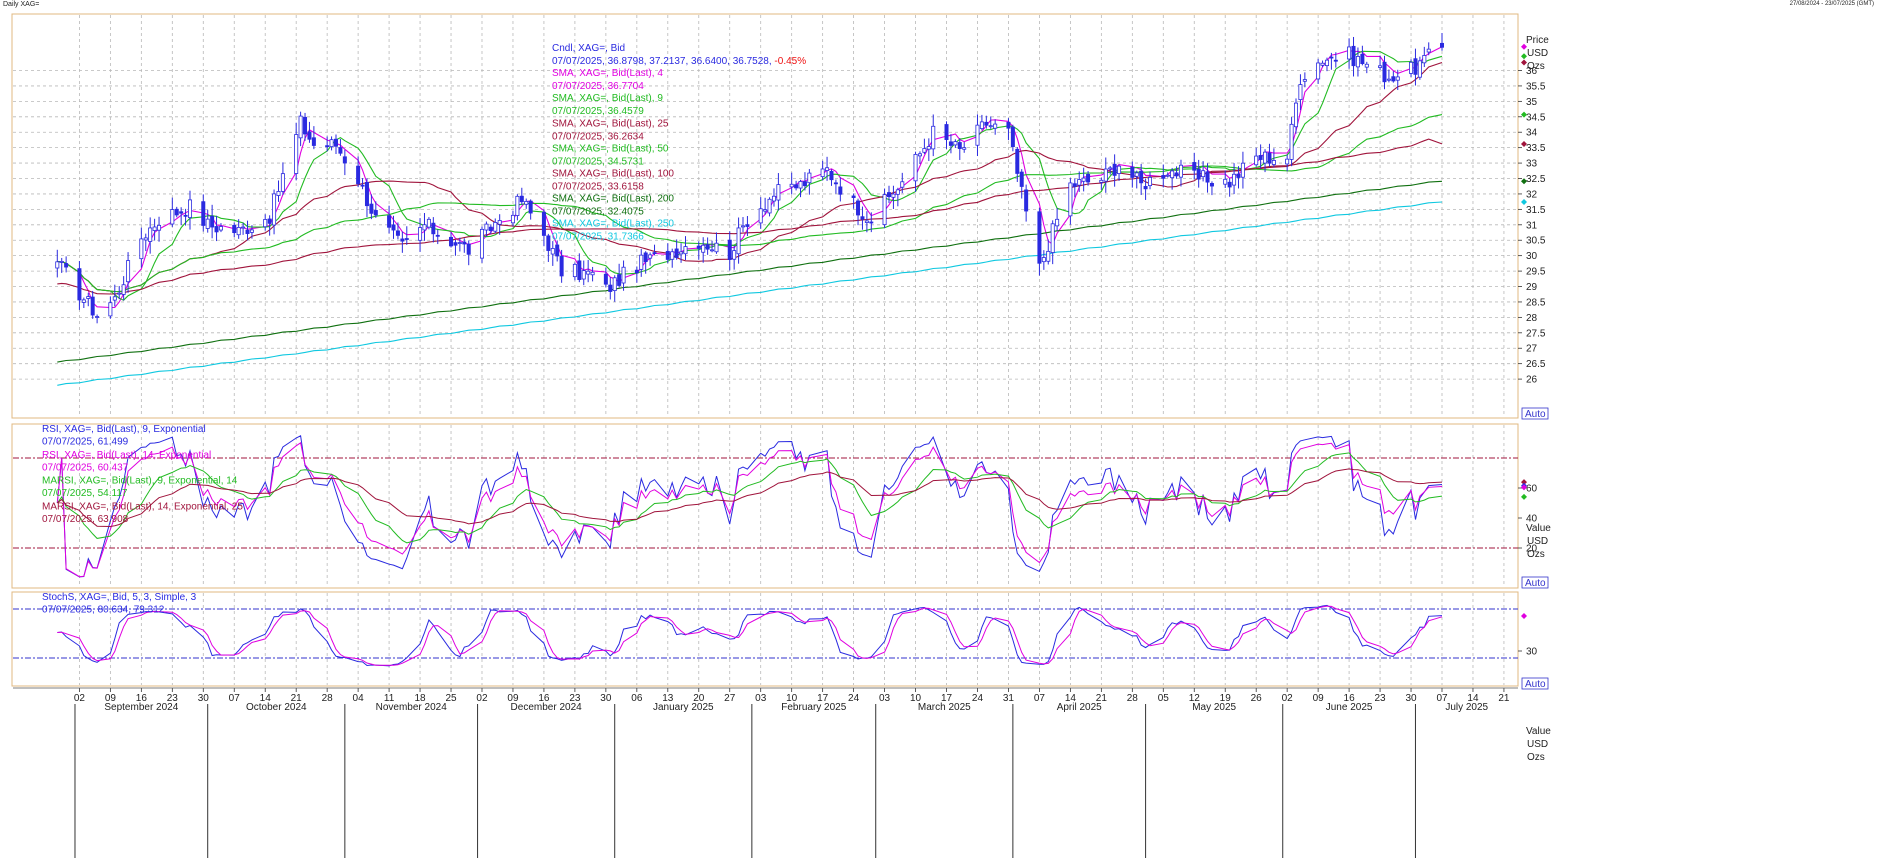 The image size is (1882, 858). What do you see at coordinates (359, 698) in the screenshot?
I see `x-day-tick-label: 04` at bounding box center [359, 698].